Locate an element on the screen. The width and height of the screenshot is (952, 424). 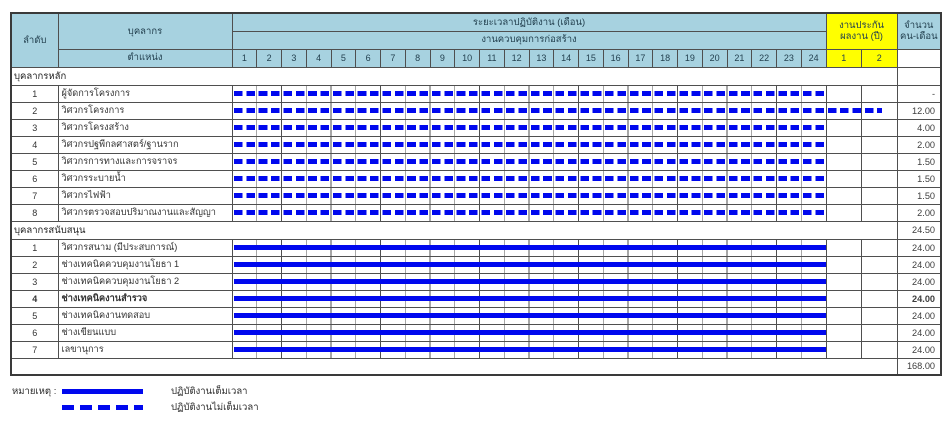
man-months-header-spacer is located at coordinates (919, 58).